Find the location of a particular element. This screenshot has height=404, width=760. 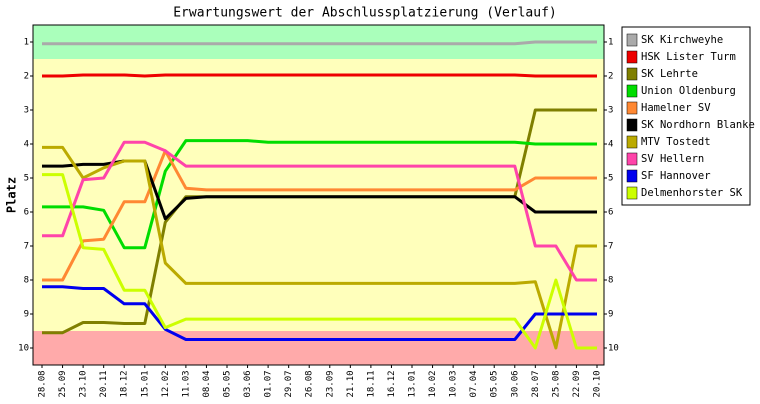

x-tick-label: 15.01 is located at coordinates (145, 383).